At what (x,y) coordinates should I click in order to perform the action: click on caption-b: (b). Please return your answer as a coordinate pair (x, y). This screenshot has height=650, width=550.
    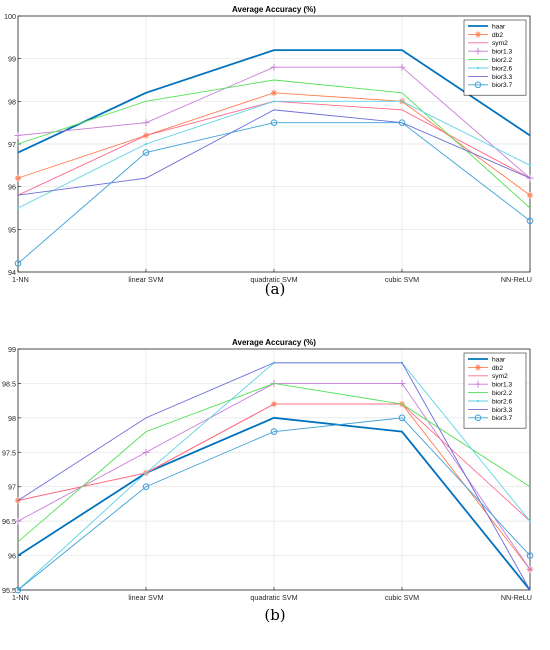
    Looking at the image, I should click on (275, 615).